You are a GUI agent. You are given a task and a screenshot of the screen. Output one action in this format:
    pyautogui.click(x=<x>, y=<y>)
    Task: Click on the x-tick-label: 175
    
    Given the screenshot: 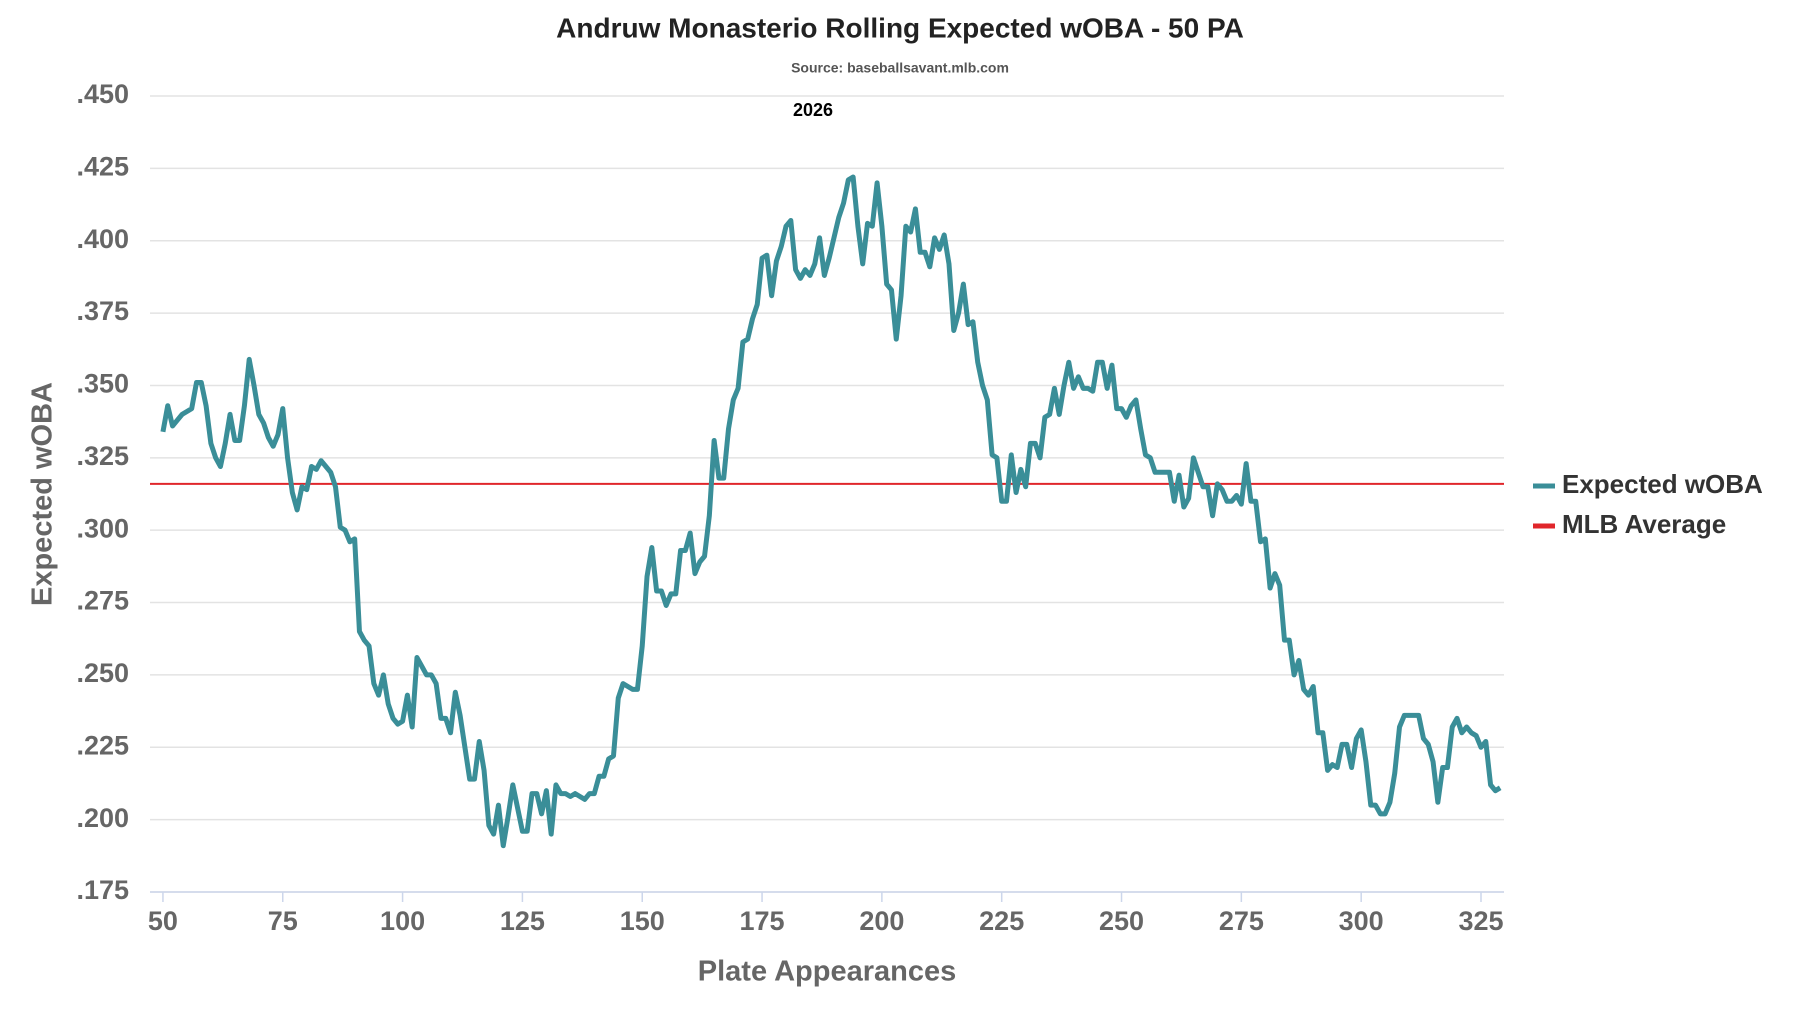 What is the action you would take?
    pyautogui.click(x=762, y=921)
    